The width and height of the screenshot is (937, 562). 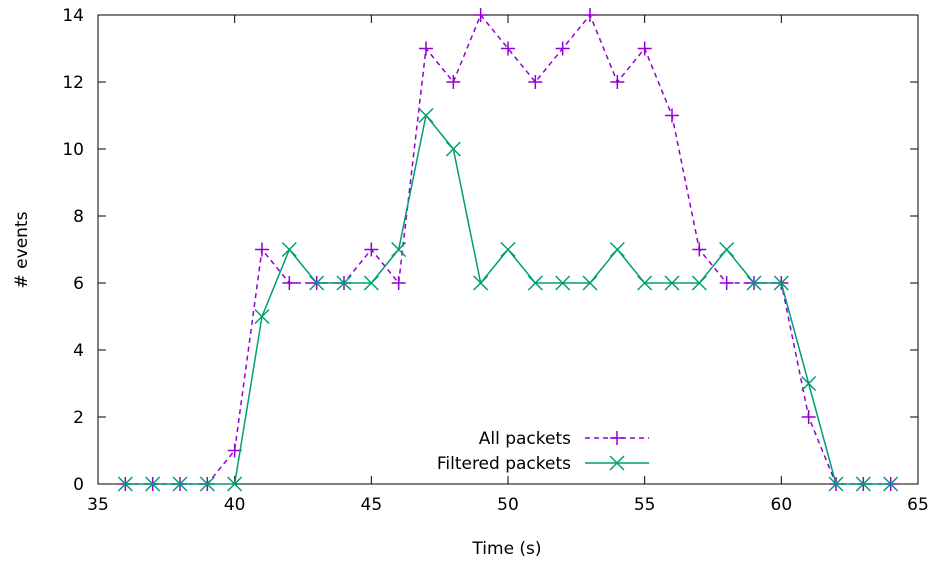 I want to click on y-tick-label: 14, so click(x=73, y=16).